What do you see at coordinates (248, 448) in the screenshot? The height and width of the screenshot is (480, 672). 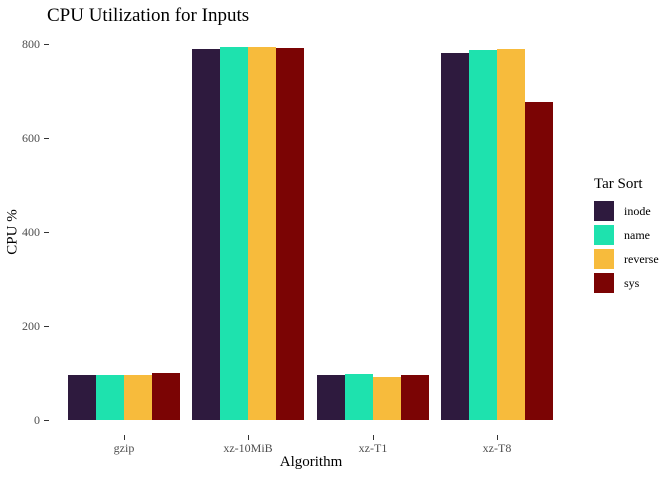 I see `x-tick-label-xz-10MiB: xz-10MiB` at bounding box center [248, 448].